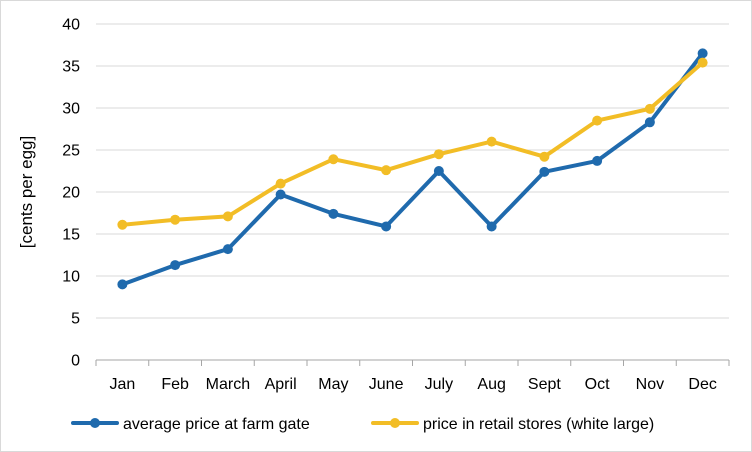 This screenshot has width=752, height=452. I want to click on y-tick-label: 5, so click(75, 319).